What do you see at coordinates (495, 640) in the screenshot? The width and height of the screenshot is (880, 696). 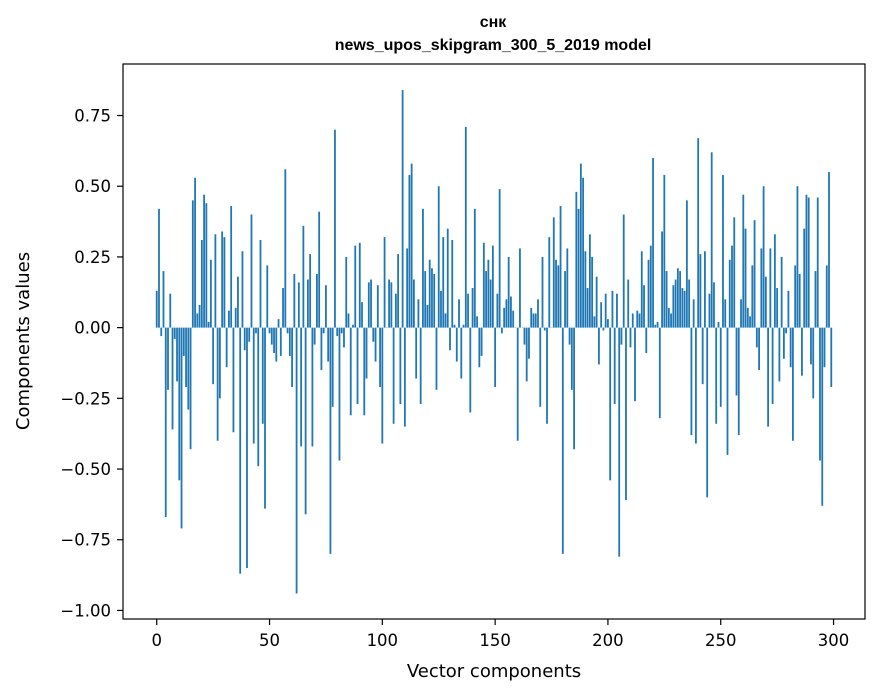 I see `x-tick-label: 150` at bounding box center [495, 640].